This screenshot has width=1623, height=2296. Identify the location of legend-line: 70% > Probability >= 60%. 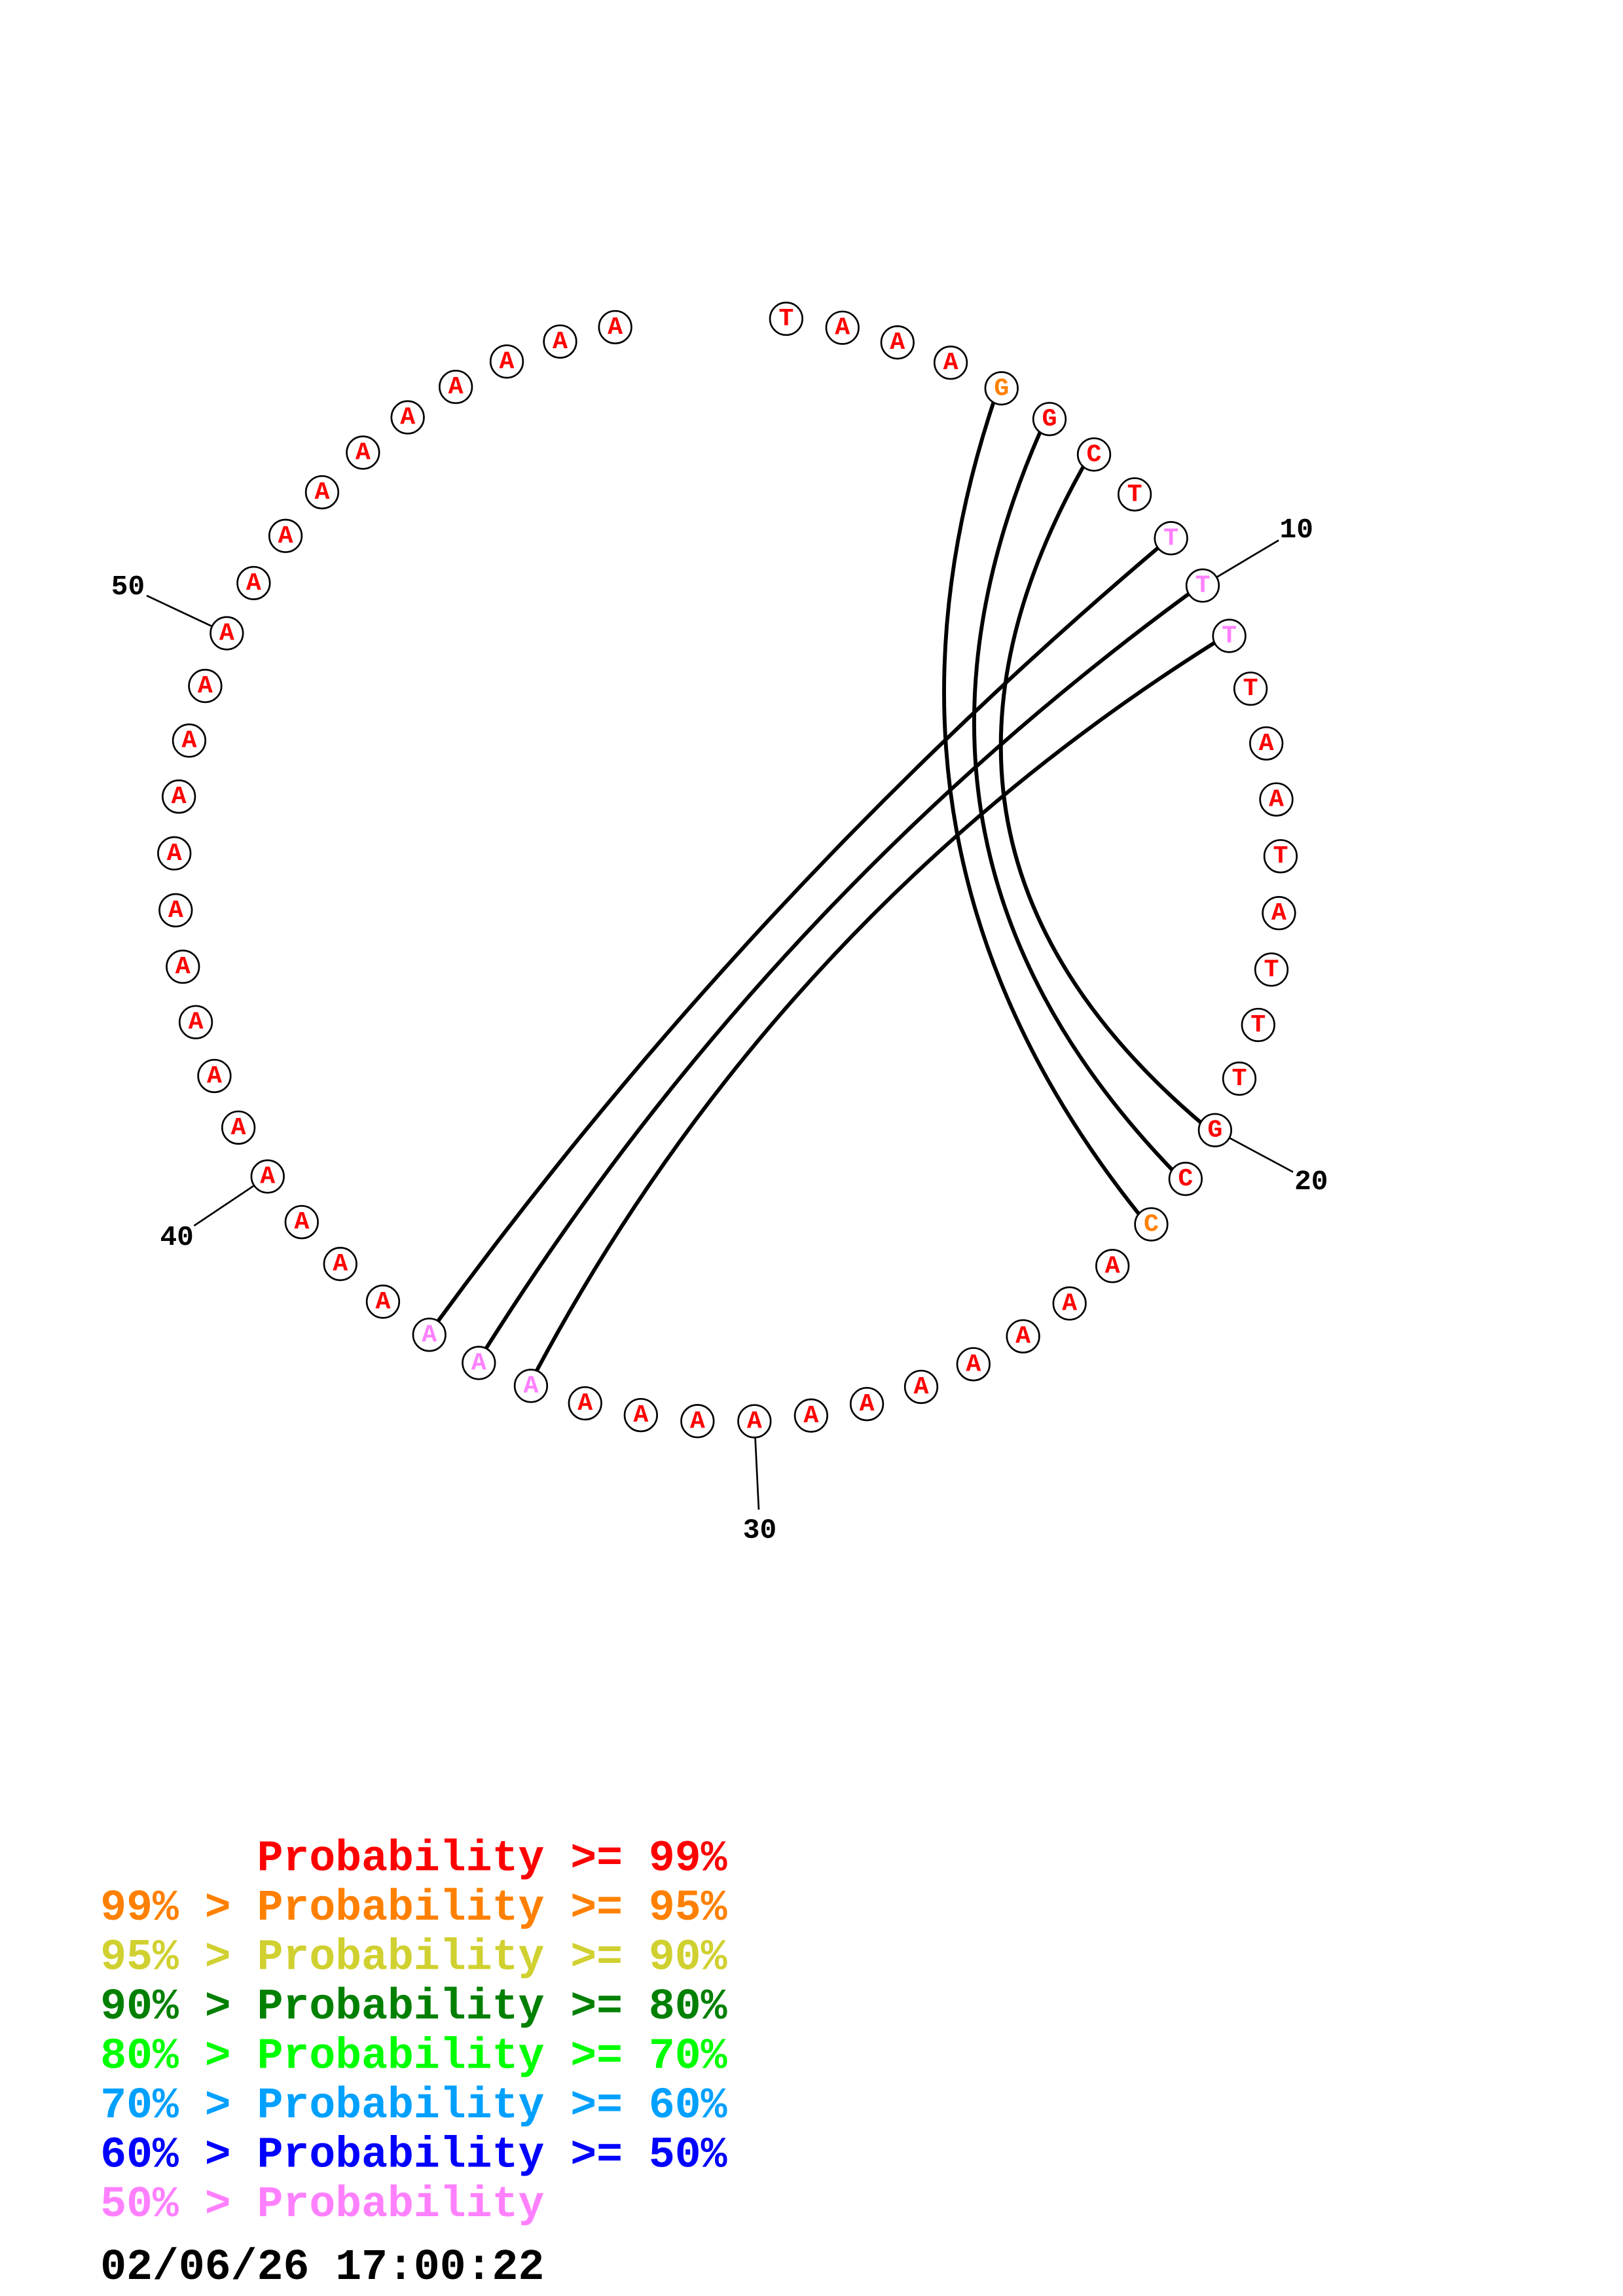
(413, 2105).